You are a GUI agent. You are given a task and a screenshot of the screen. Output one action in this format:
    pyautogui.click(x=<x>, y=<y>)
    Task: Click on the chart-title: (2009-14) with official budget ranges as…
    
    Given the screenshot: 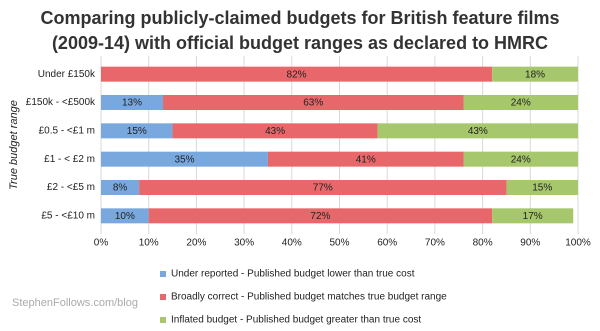 What is the action you would take?
    pyautogui.click(x=300, y=43)
    